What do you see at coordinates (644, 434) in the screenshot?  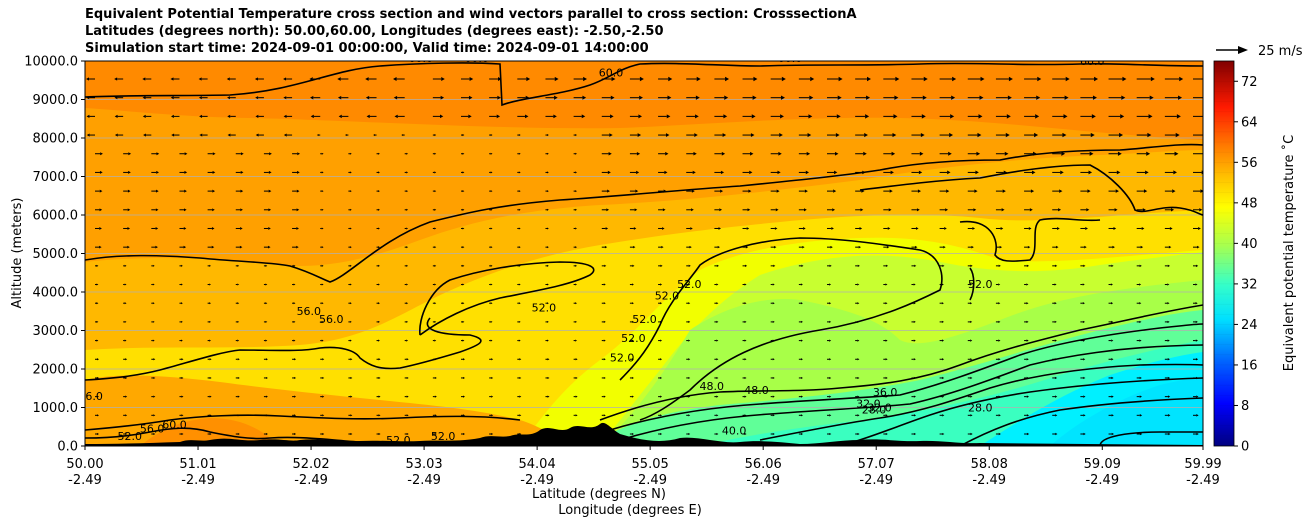 I see `terrain` at bounding box center [644, 434].